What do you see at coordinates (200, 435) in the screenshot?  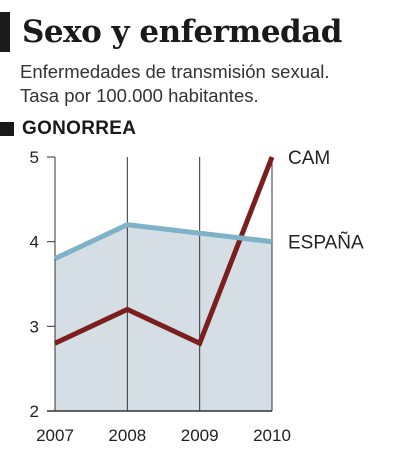 I see `x-tick-label-2009: 2009` at bounding box center [200, 435].